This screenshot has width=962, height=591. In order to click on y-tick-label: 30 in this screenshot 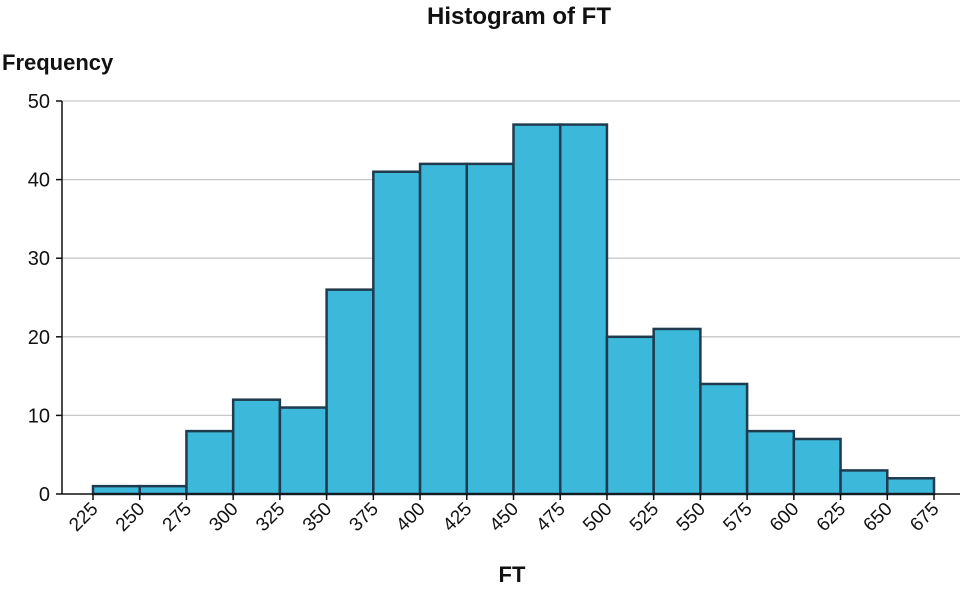, I will do `click(39, 259)`.